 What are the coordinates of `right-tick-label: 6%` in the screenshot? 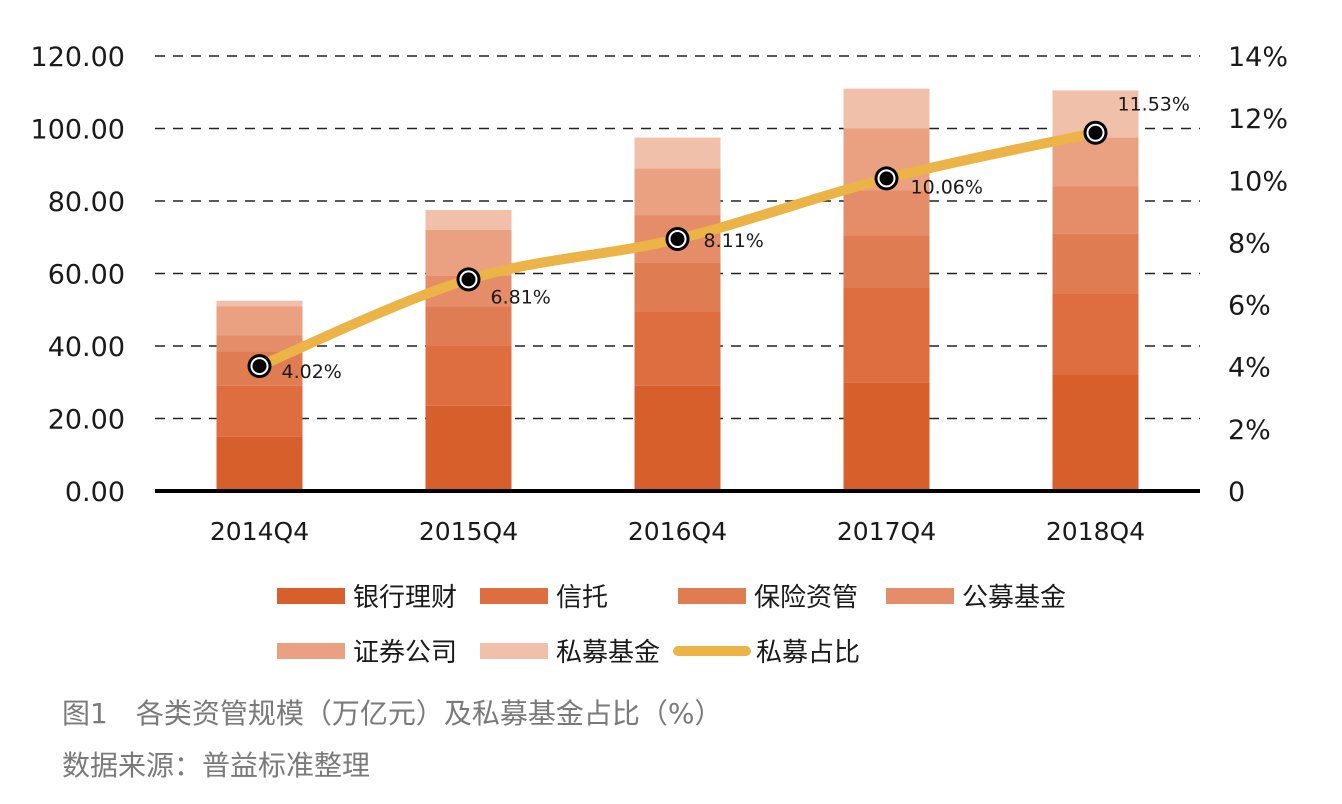 It's located at (1249, 306).